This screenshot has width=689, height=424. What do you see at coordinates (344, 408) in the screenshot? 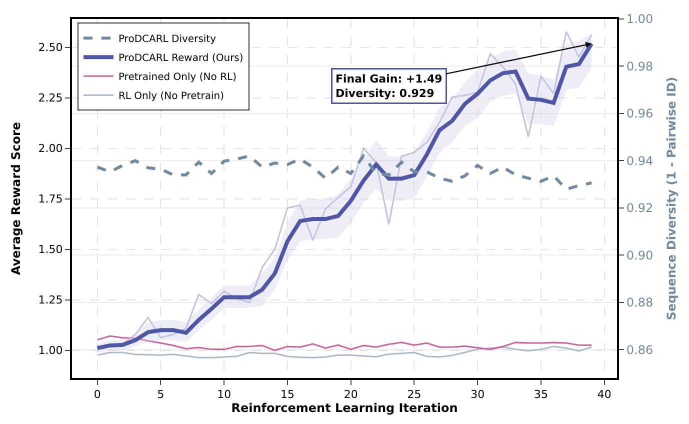
I see `x-axis-title: Reinforcement Learning Iteration` at bounding box center [344, 408].